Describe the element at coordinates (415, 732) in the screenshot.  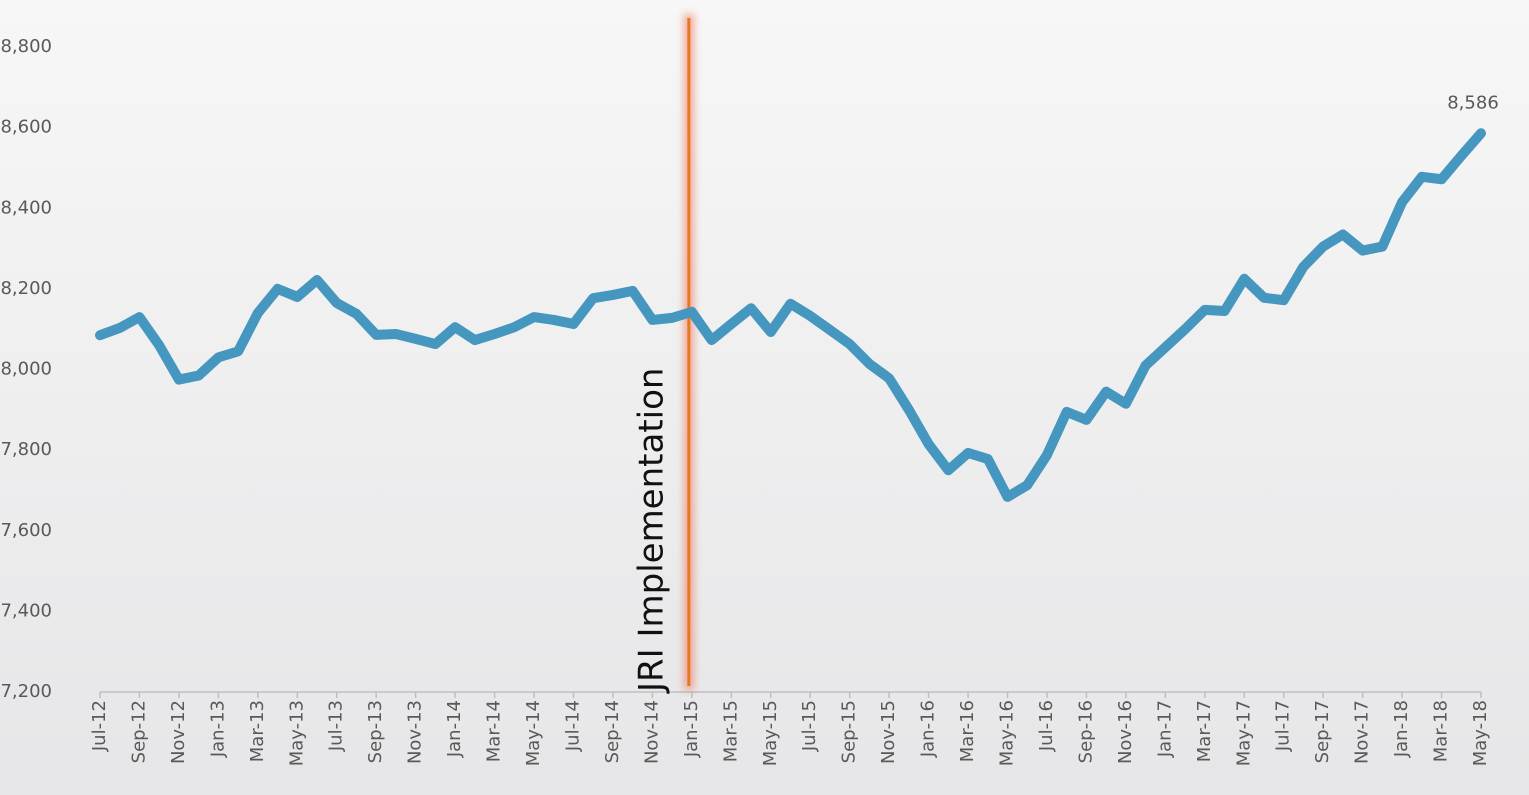
I see `x-tick-label: Nov-13` at that location.